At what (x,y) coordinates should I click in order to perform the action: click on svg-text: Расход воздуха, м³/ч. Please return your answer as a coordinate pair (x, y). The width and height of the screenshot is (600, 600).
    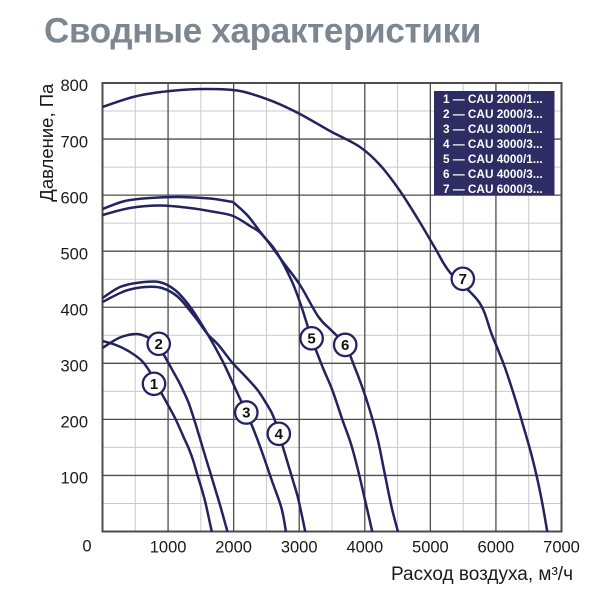
    Looking at the image, I should click on (482, 574).